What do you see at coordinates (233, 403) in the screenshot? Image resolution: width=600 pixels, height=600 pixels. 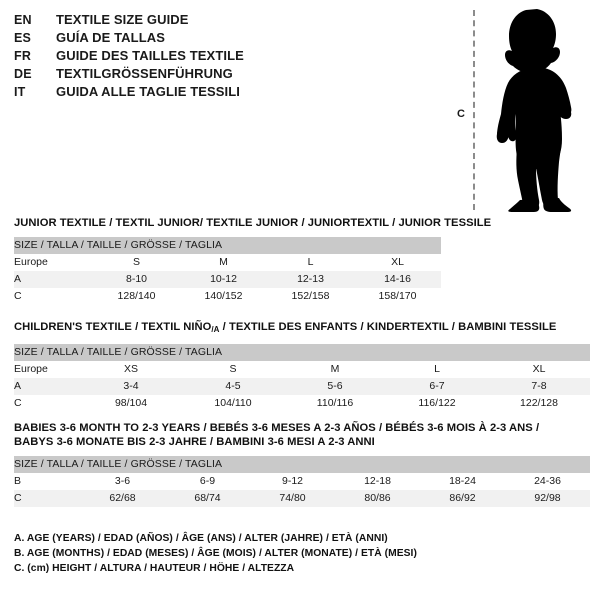 I see `table-cell: 104/110` at bounding box center [233, 403].